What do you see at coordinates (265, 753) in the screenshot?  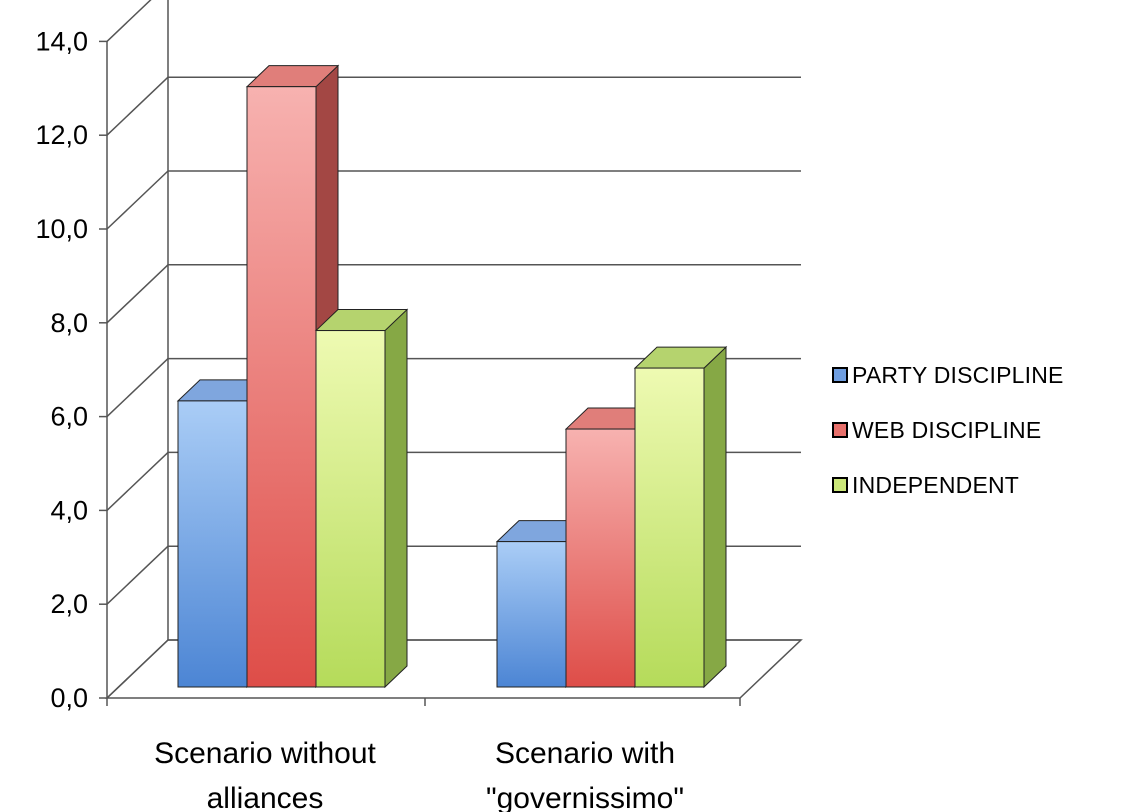 I see `x-category-label: Scenario without` at bounding box center [265, 753].